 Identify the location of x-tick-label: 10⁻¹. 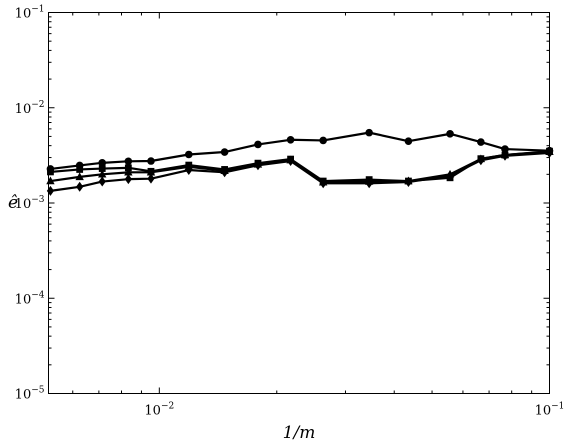
(550, 410).